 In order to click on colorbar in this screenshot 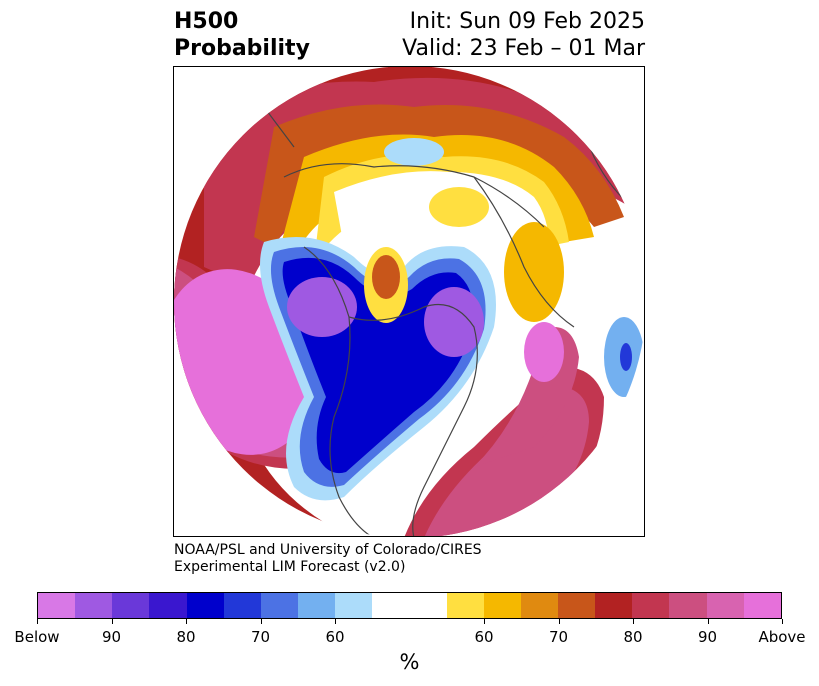, I will do `click(409, 605)`.